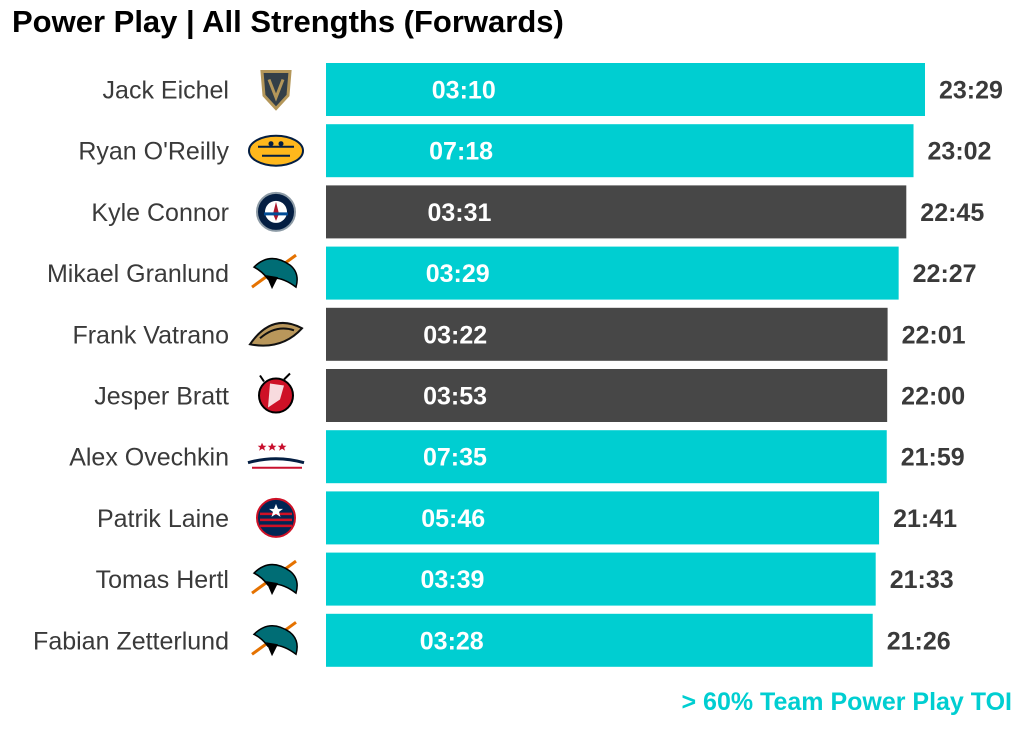  What do you see at coordinates (952, 213) in the screenshot?
I see `total-toi-label: 22:45` at bounding box center [952, 213].